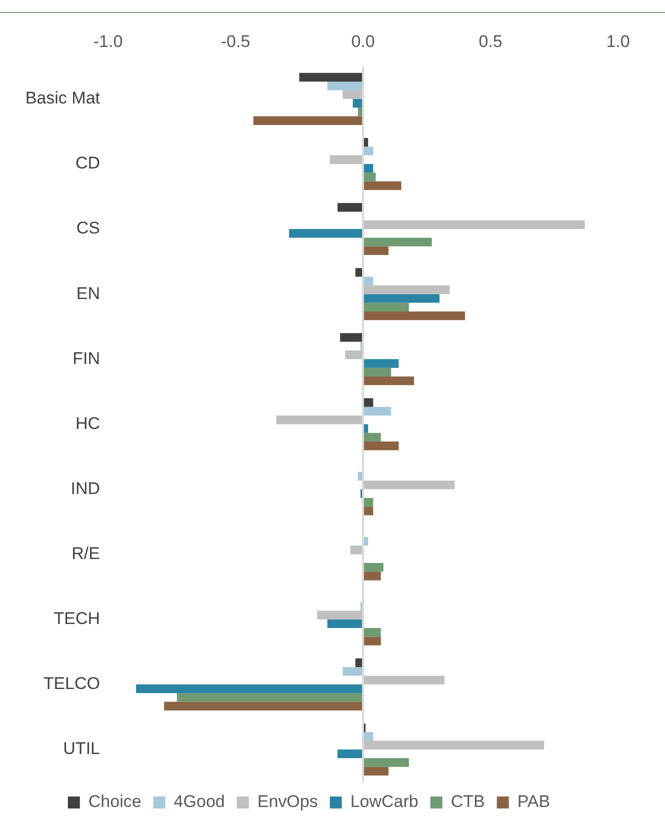 This screenshot has height=825, width=665. Describe the element at coordinates (87, 423) in the screenshot. I see `y-tick-label: HC` at that location.